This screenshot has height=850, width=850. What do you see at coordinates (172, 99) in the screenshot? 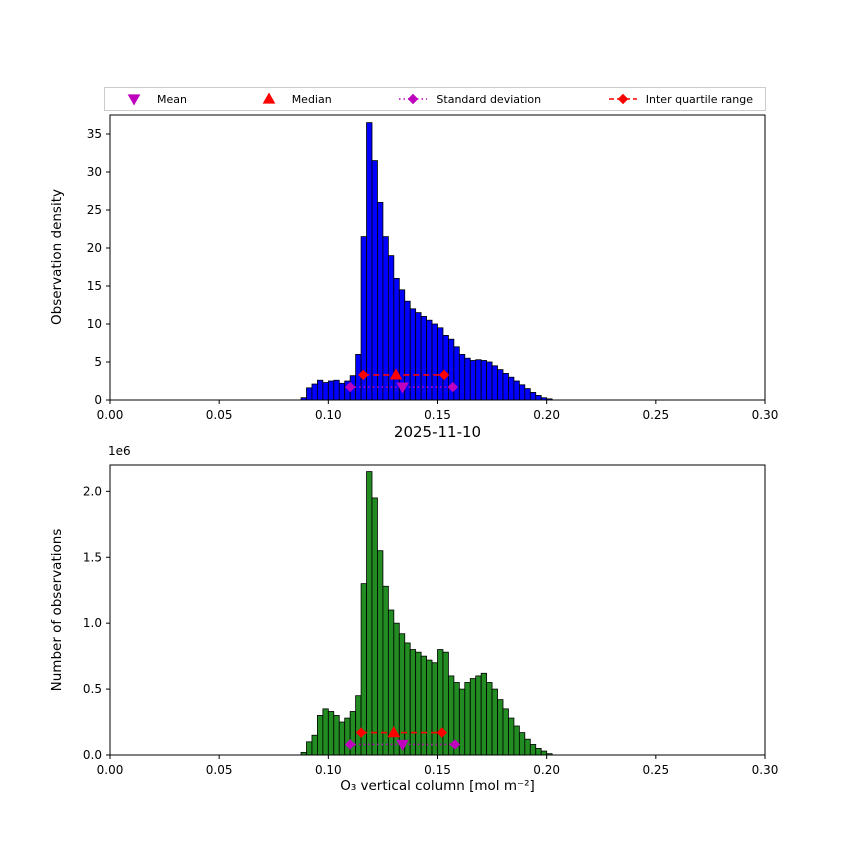
I see `legend-label-mean: Mean` at bounding box center [172, 99].